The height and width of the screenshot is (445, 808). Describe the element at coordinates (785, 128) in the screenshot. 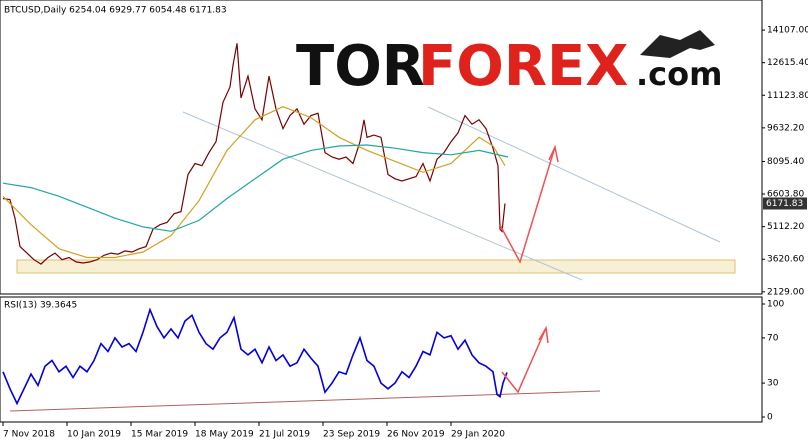

I see `y-tick-label: 9632.20` at that location.